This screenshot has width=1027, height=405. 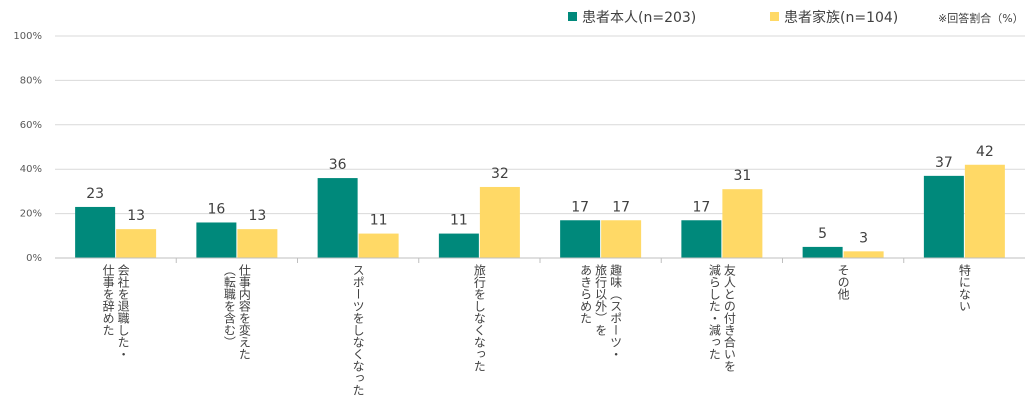 I want to click on data-label-family: 3, so click(x=863, y=238).